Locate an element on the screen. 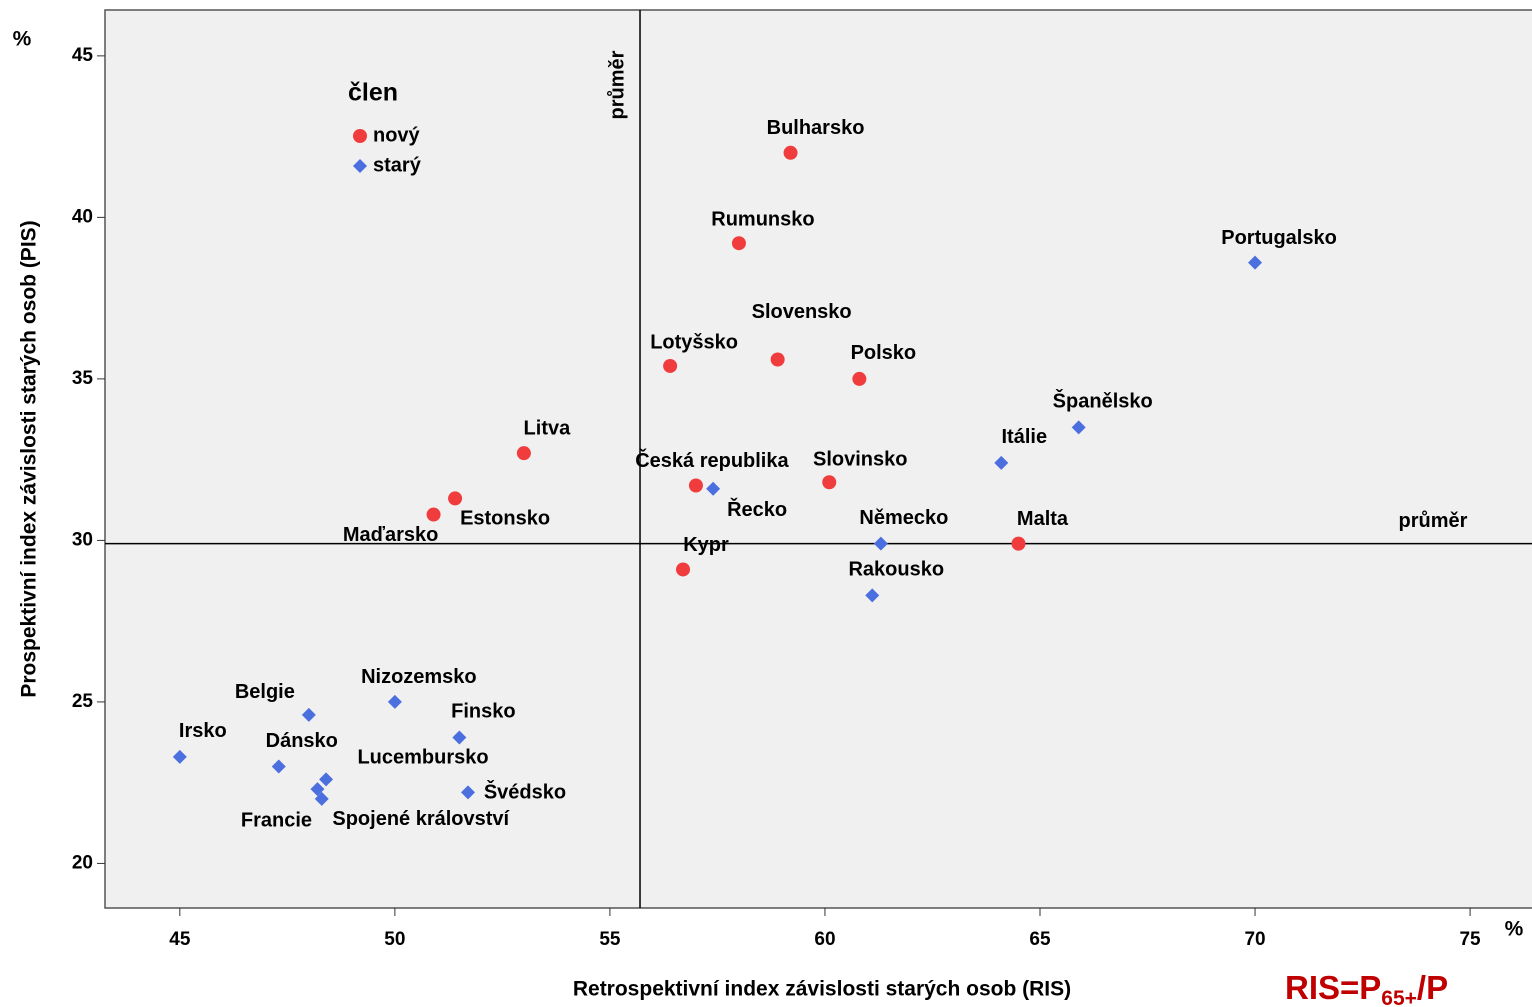  point-label: Řecko is located at coordinates (757, 509).